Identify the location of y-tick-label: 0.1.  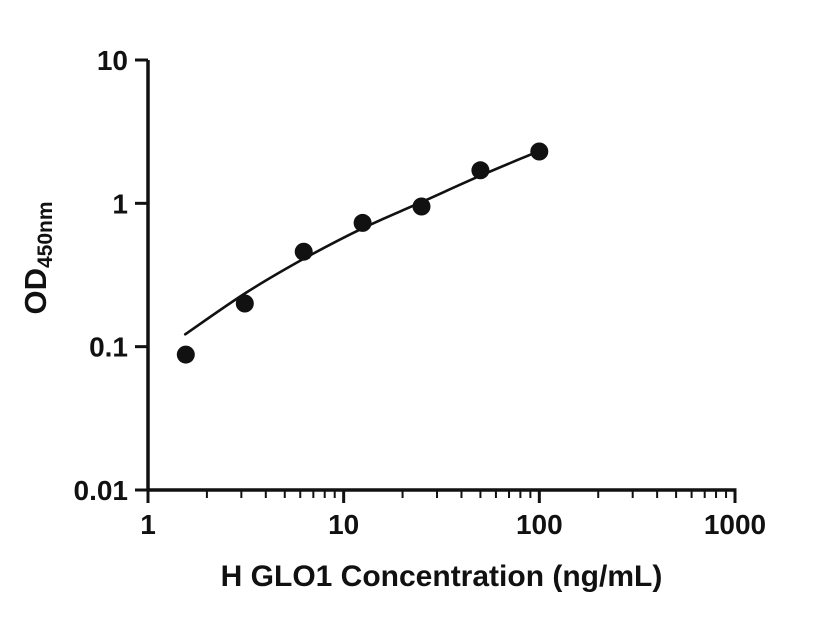
(108, 347).